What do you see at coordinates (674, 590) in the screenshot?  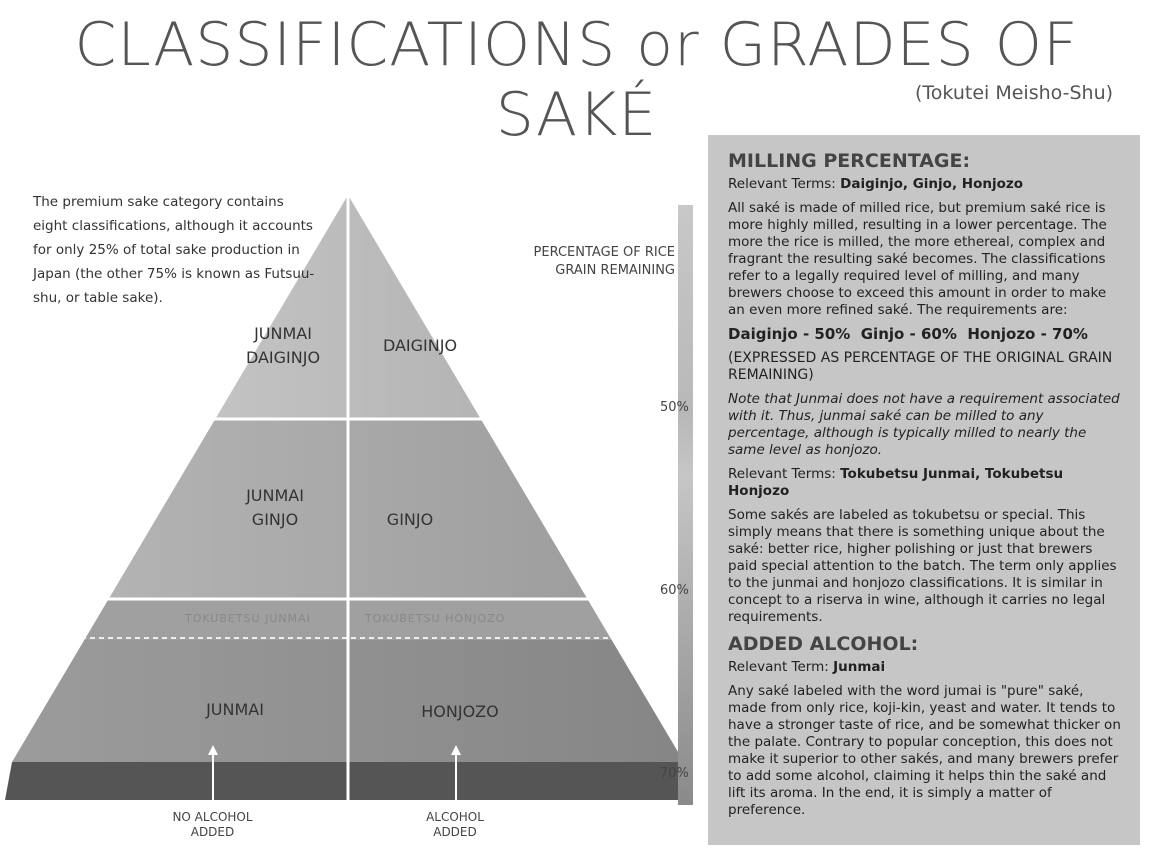 I see `scale-60: 60%` at bounding box center [674, 590].